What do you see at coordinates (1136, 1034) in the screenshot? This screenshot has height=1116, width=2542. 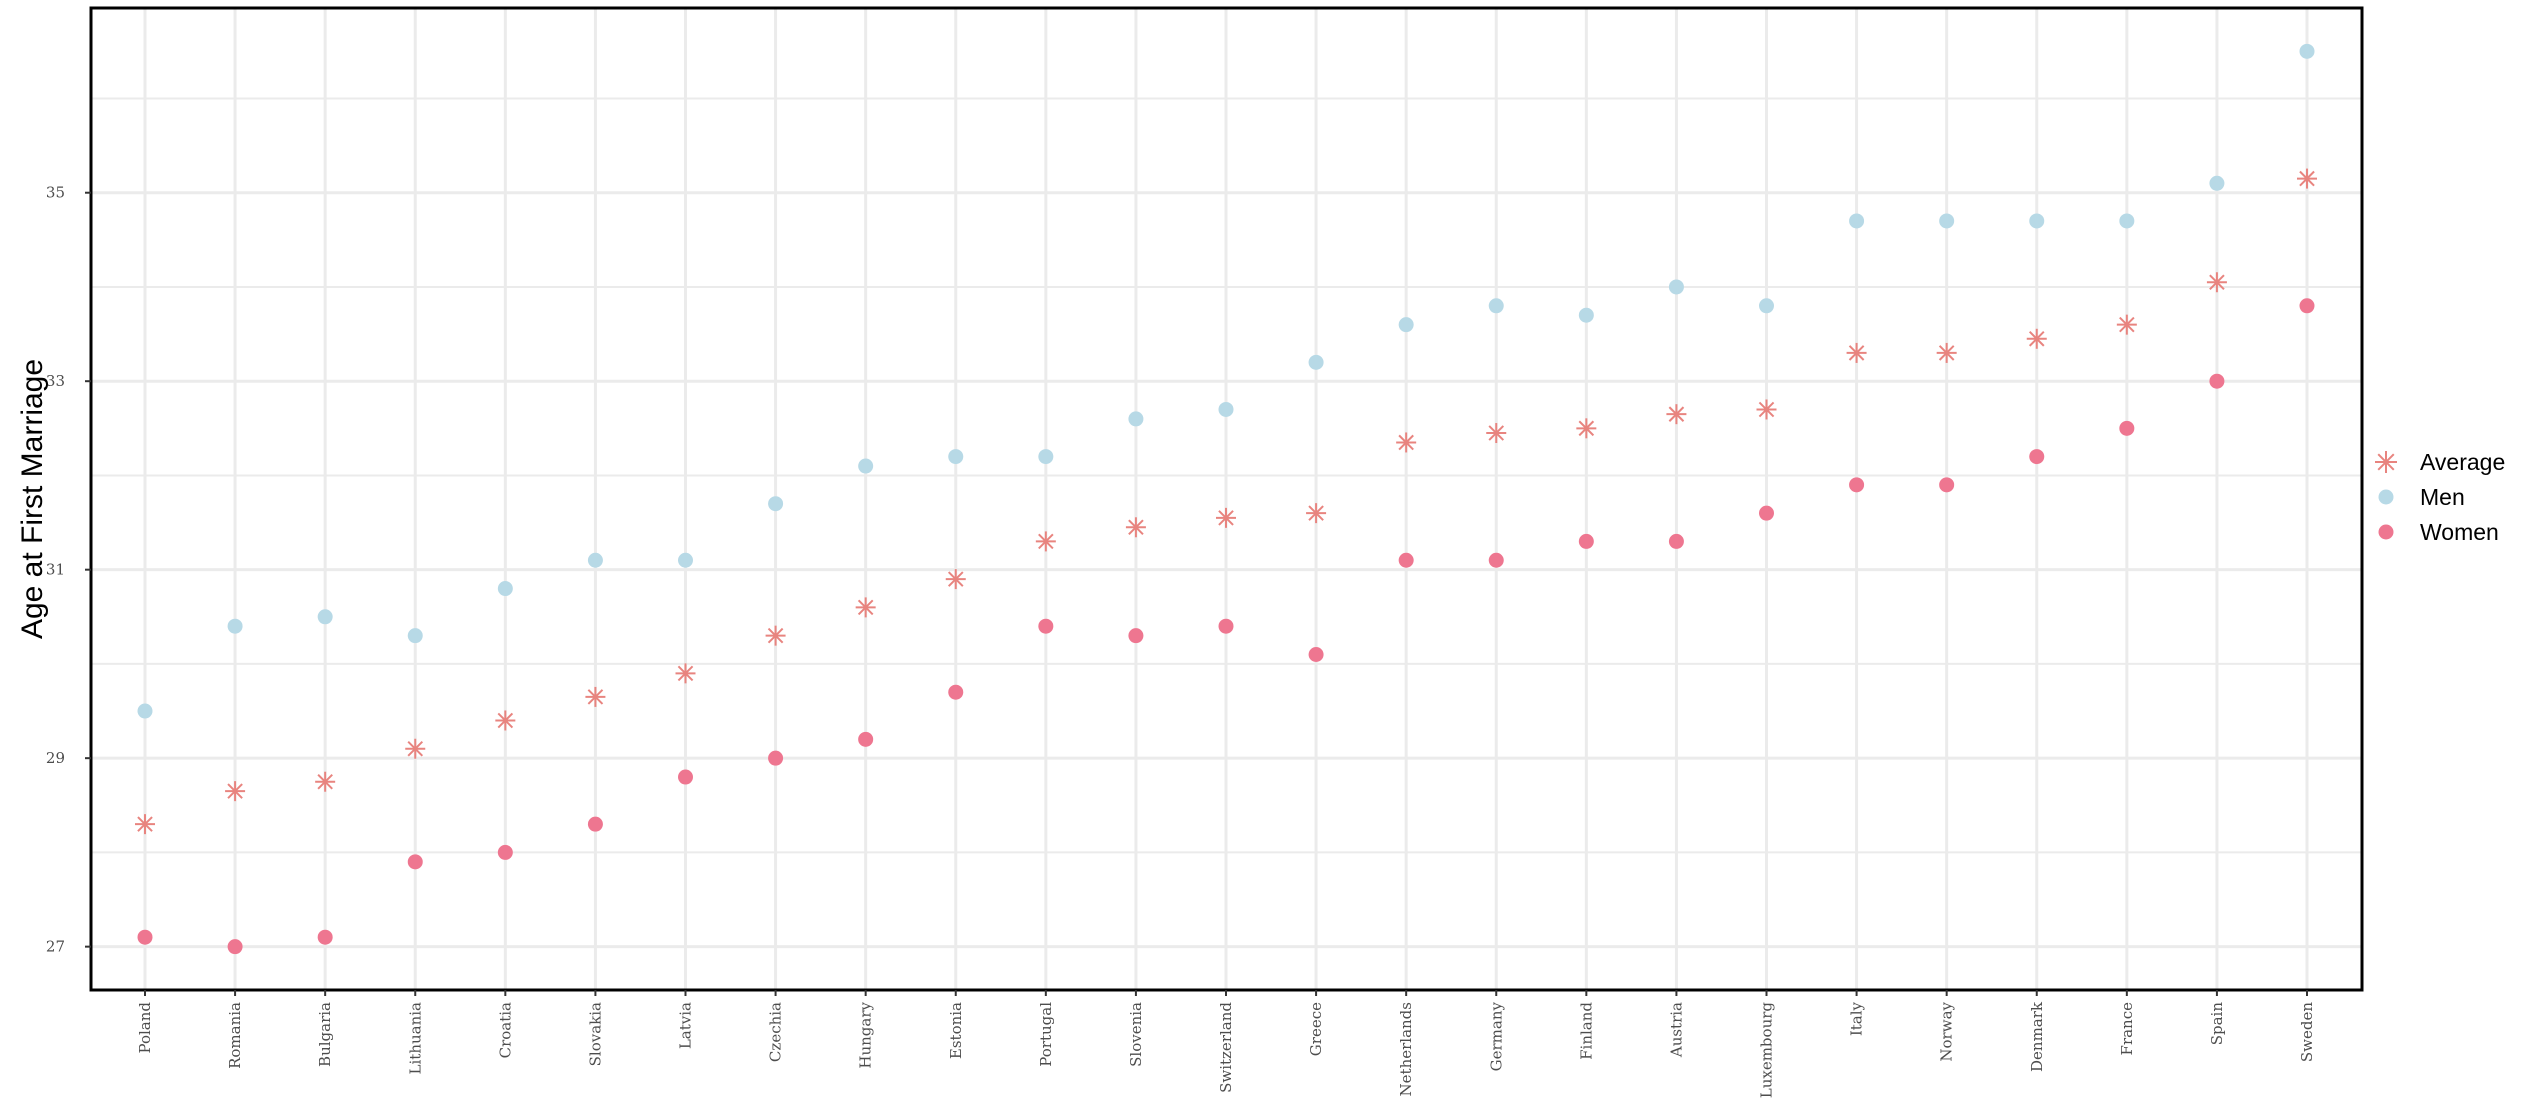 I see `x-tick-label: Slovenia` at bounding box center [1136, 1034].